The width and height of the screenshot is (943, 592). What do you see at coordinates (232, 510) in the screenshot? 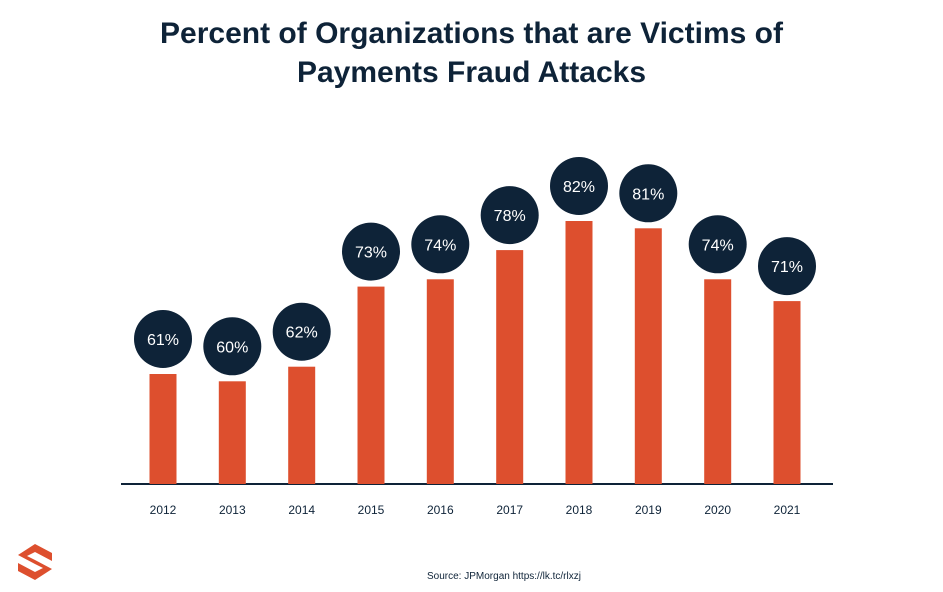
I see `x-tick-label: 2013` at bounding box center [232, 510].